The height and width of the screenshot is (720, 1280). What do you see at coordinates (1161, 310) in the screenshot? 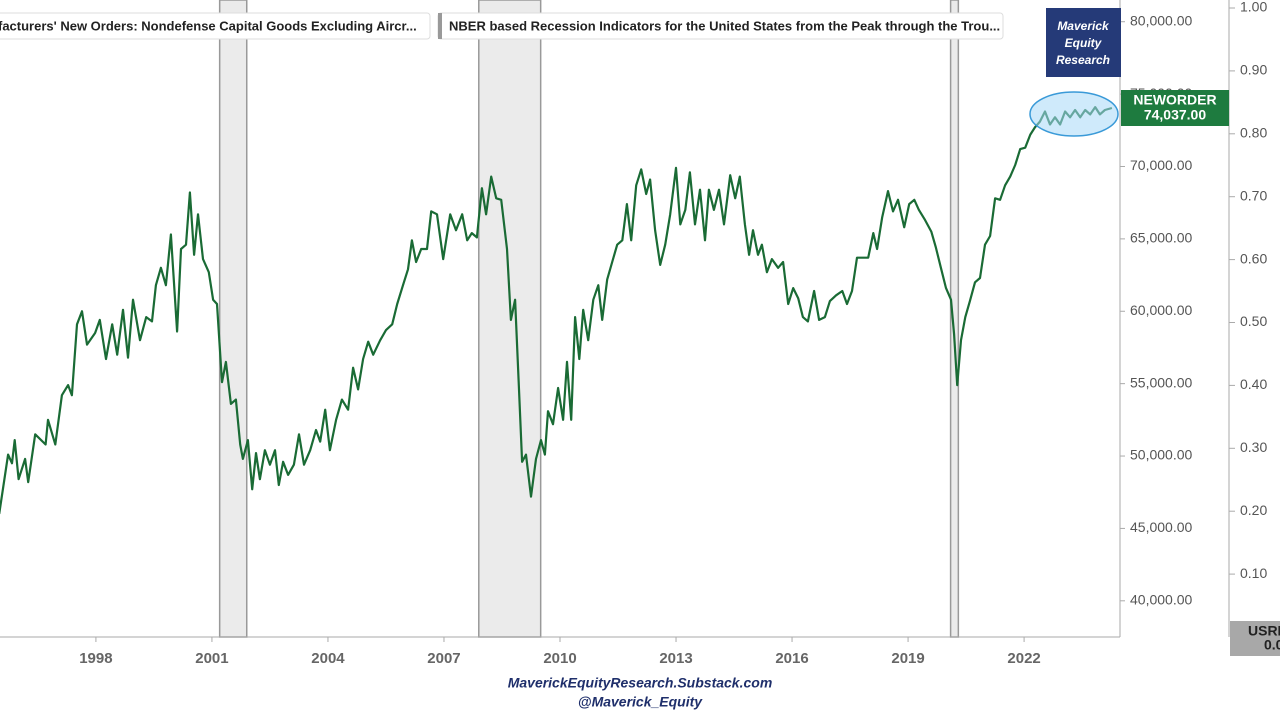
I see `y-tick-label: 60,000.00` at bounding box center [1161, 310].